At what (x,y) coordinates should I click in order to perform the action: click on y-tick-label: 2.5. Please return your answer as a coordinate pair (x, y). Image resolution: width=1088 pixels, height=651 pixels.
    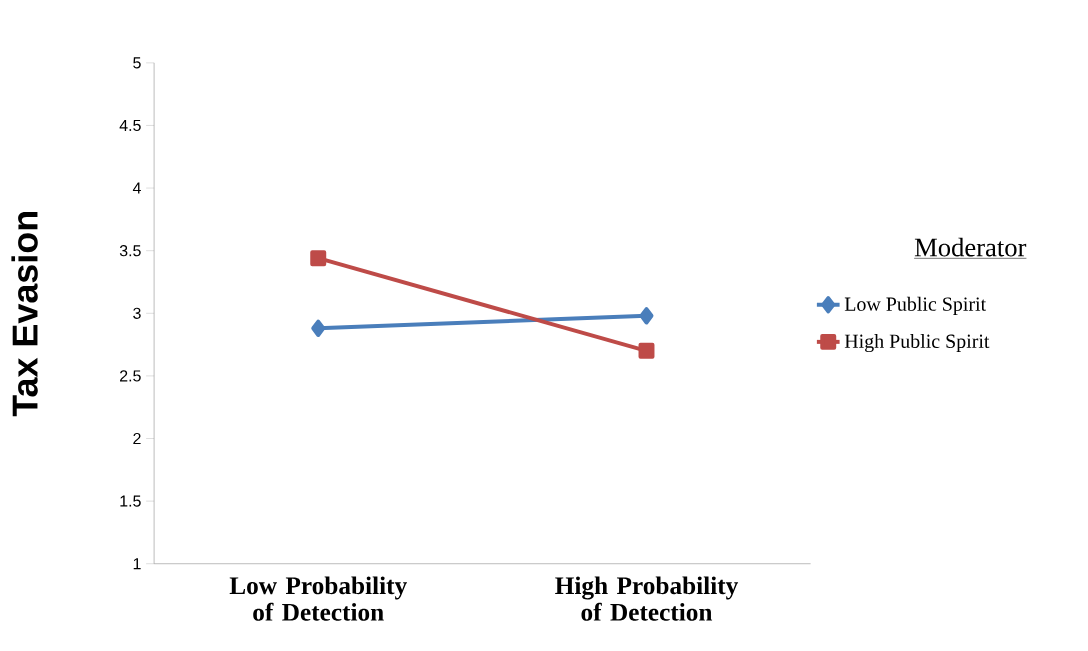
    Looking at the image, I should click on (130, 376).